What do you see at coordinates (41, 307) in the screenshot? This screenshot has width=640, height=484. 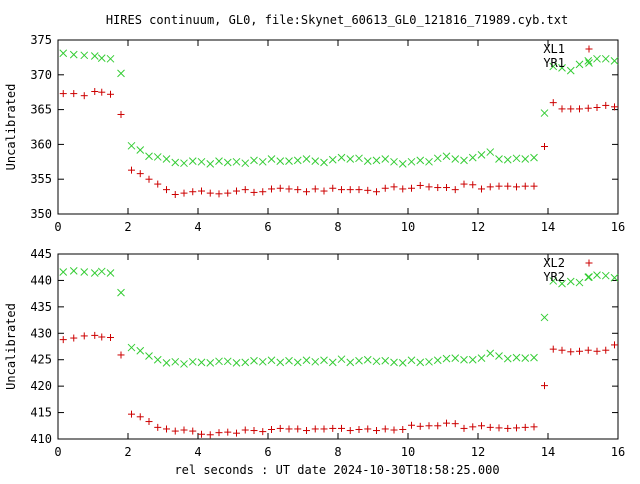 I see `y-tick-label: 435` at bounding box center [41, 307].